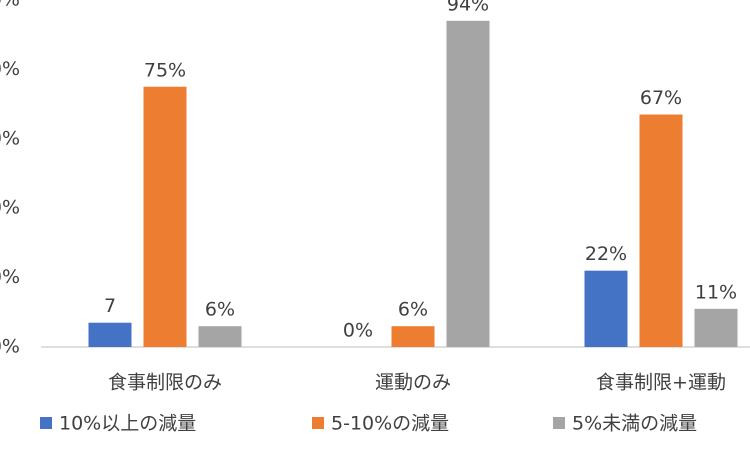  I want to click on legend-label: 5%未満の減量, so click(634, 424).